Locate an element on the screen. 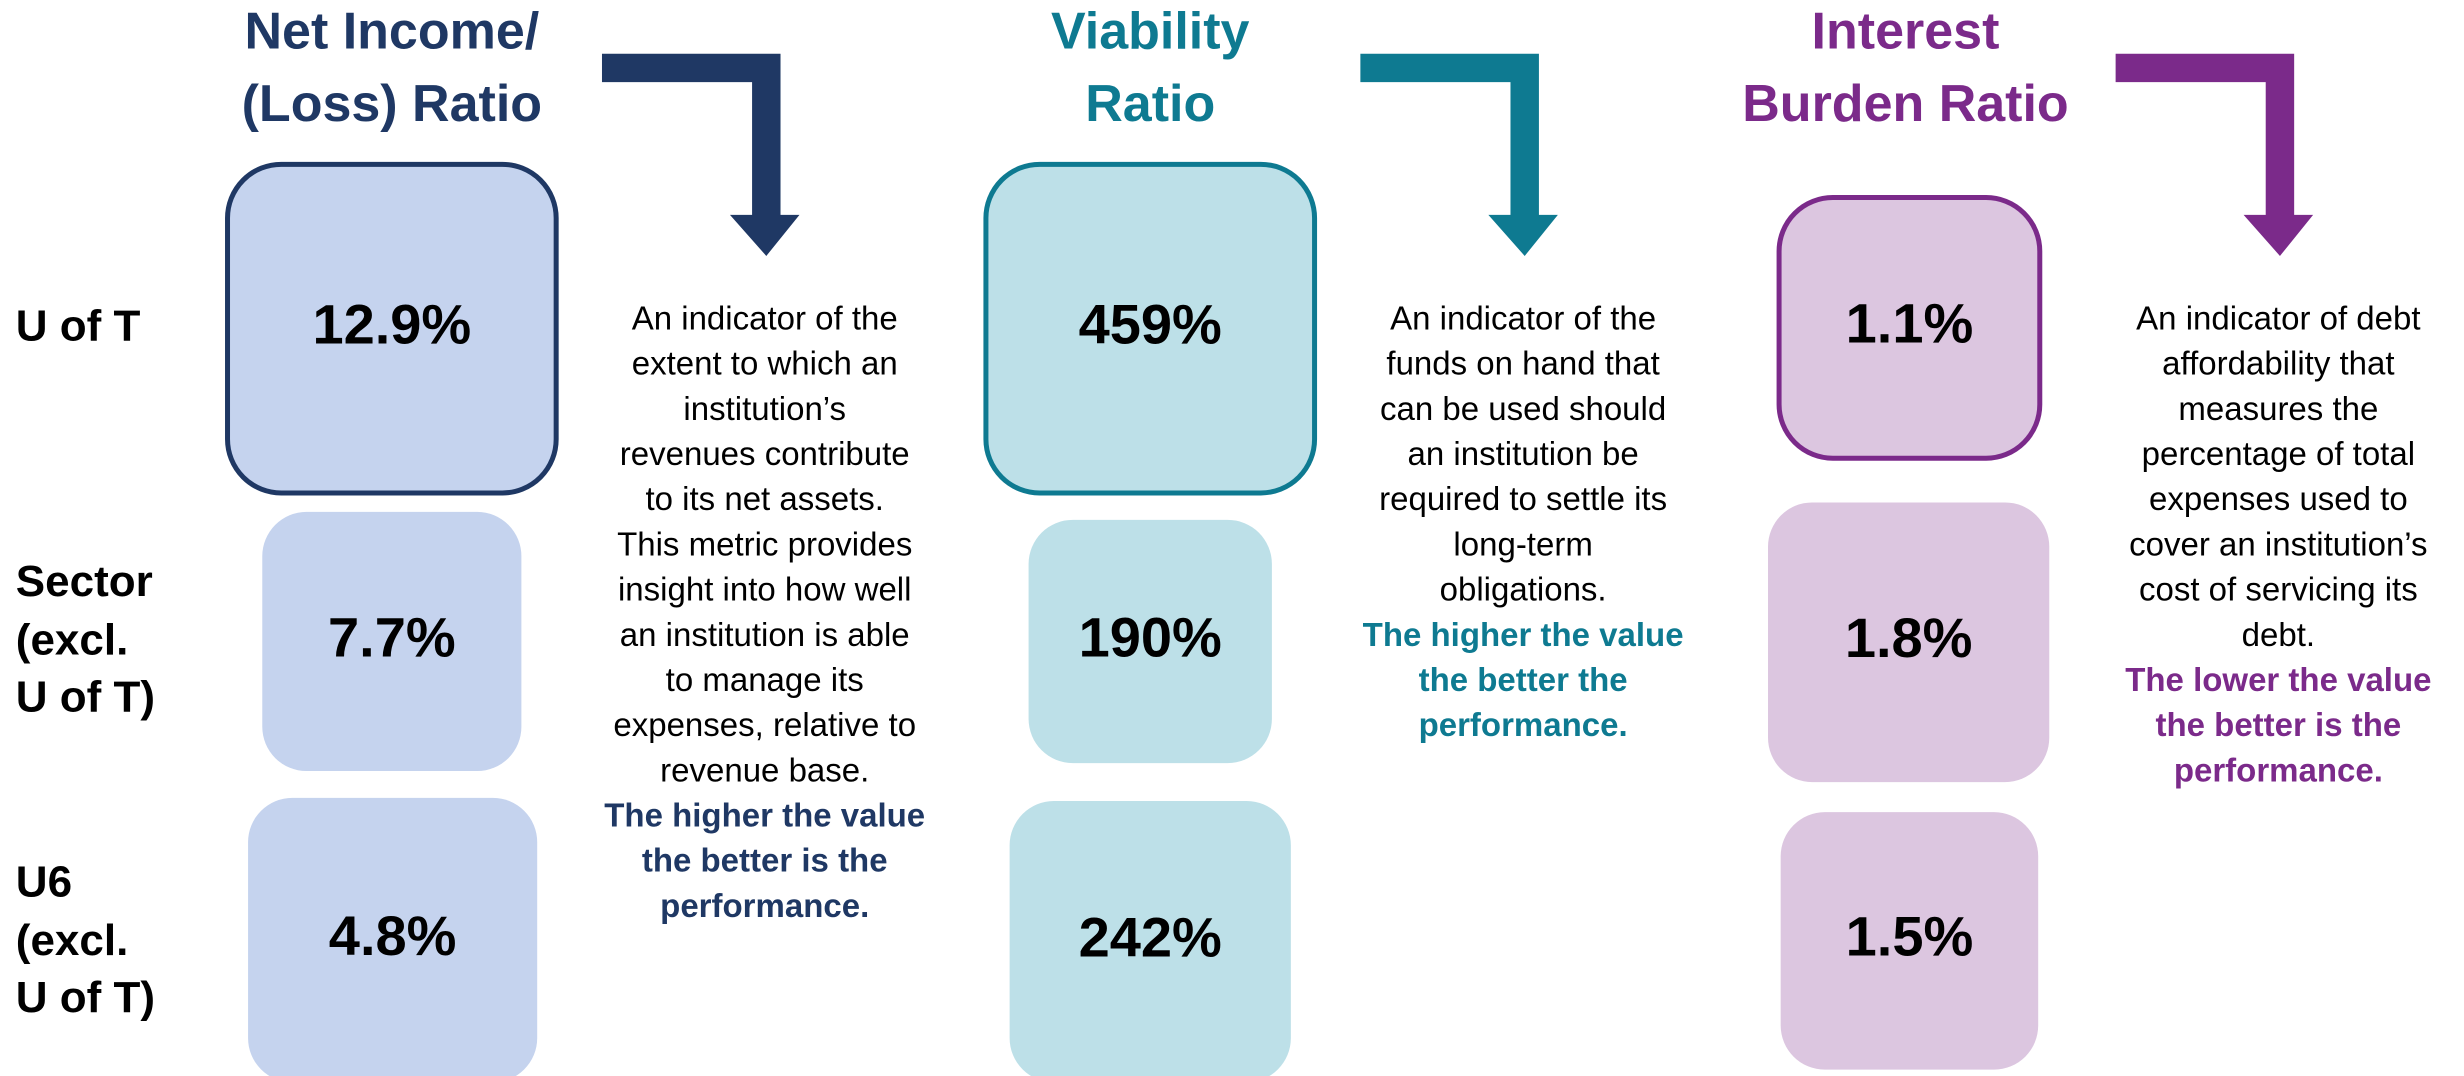 The width and height of the screenshot is (2464, 1076). metric-title: Interest is located at coordinates (1906, 31).